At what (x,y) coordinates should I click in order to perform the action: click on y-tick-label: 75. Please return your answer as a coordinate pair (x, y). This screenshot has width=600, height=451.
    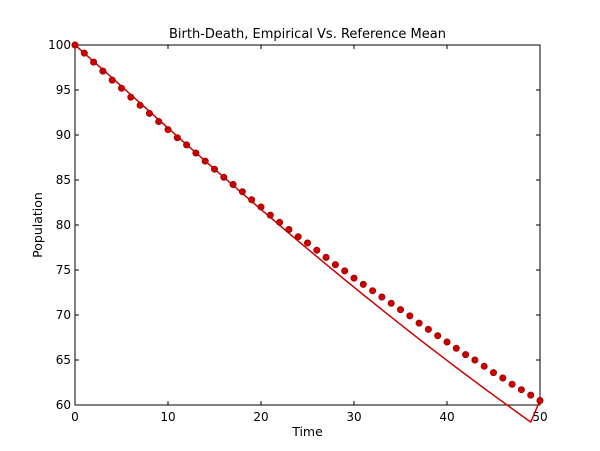
    Looking at the image, I should click on (63, 270).